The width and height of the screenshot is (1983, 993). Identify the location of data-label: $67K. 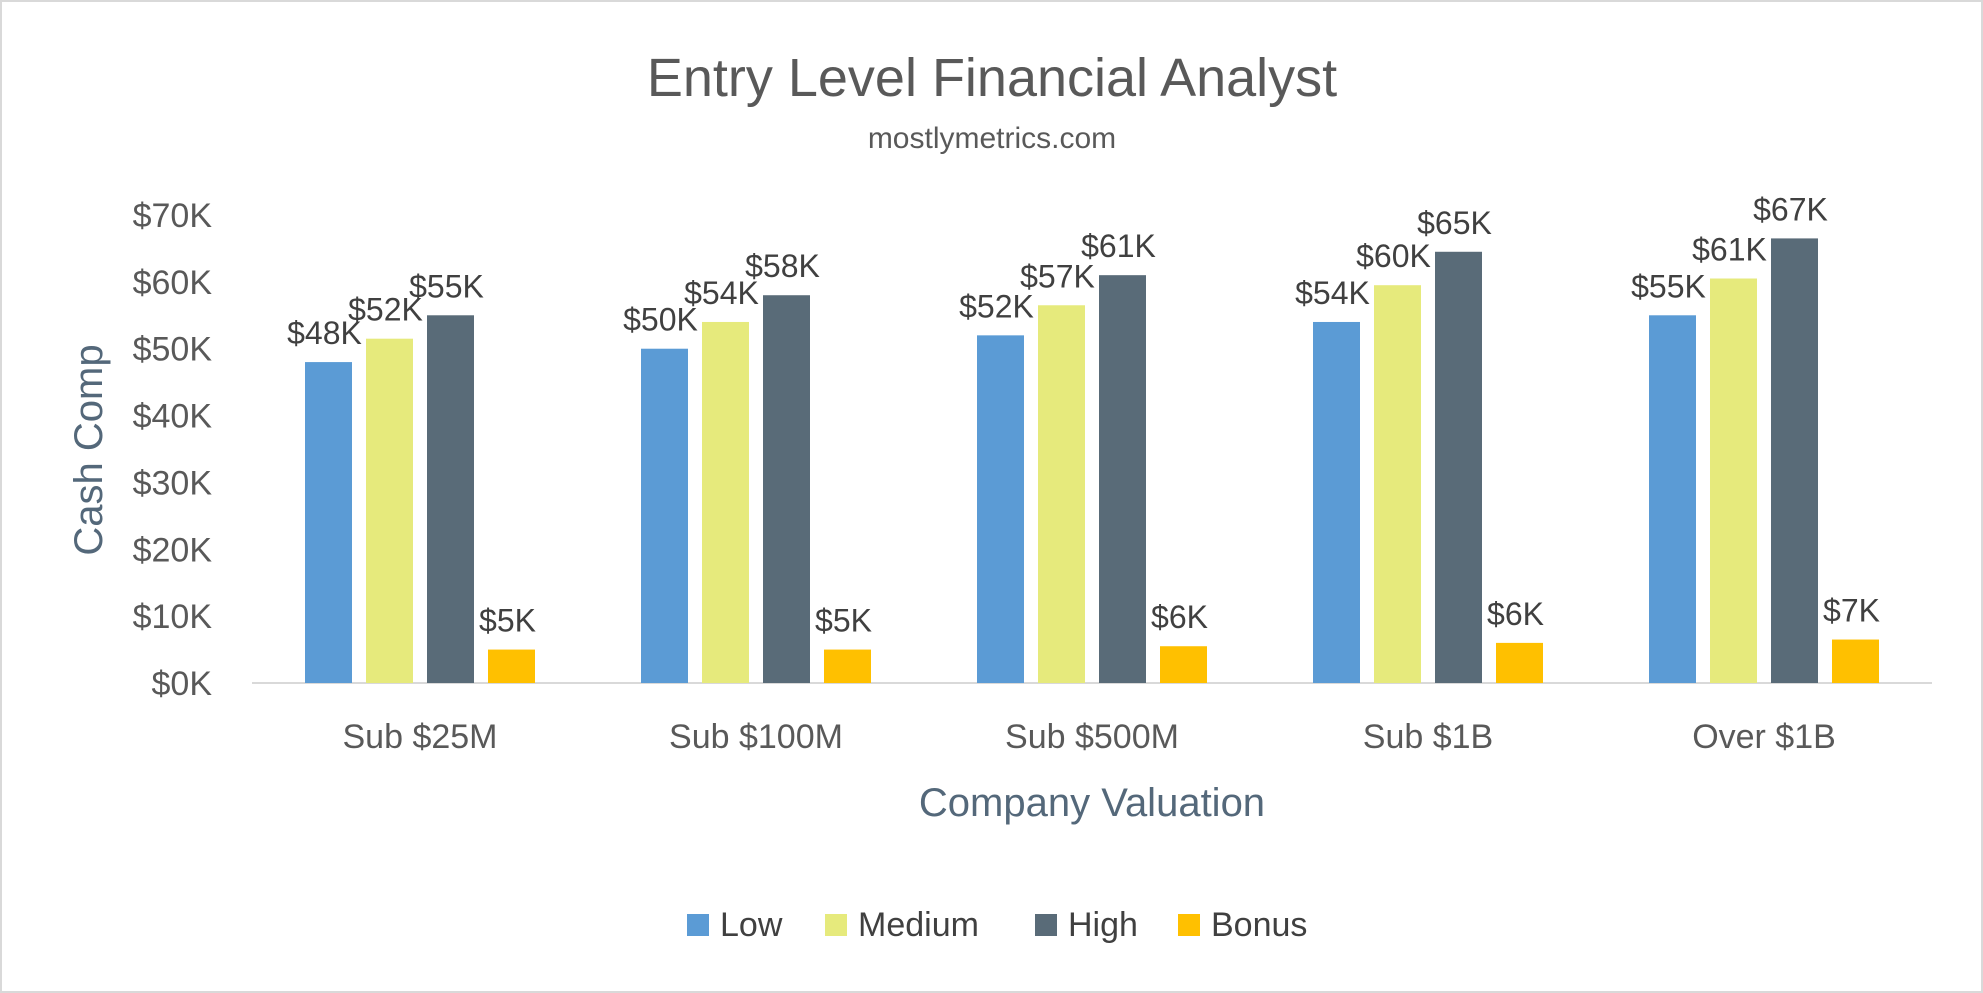
(1790, 209).